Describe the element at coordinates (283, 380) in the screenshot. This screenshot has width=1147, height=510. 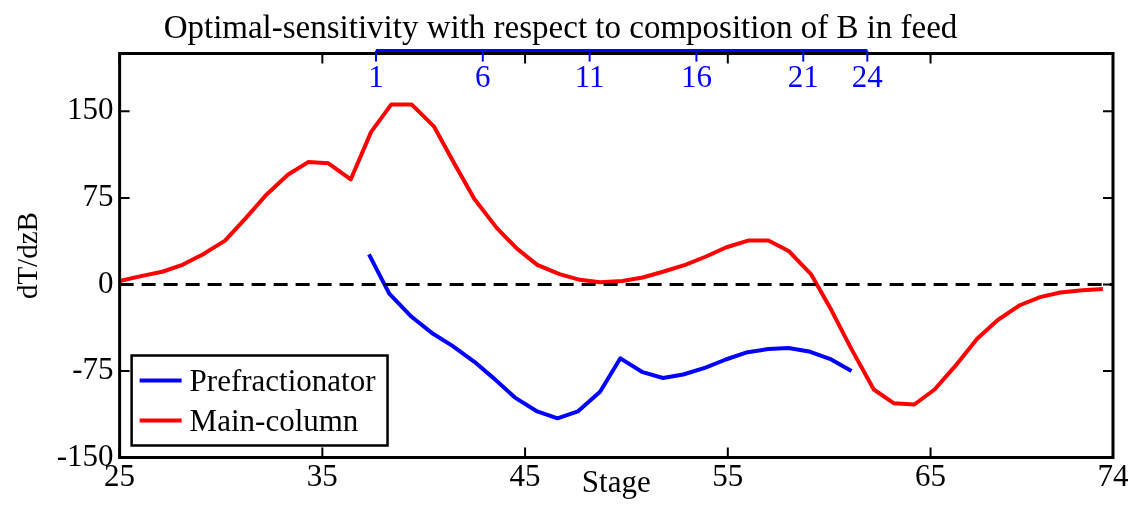
I see `legend-label: Prefractionator` at that location.